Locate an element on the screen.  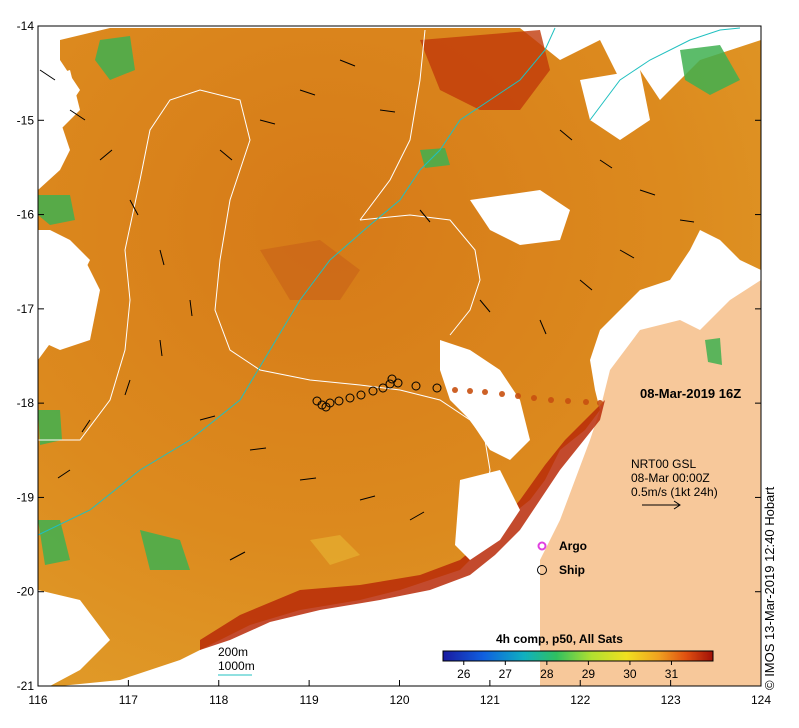
colorbar-tick-label: 30 is located at coordinates (630, 674).